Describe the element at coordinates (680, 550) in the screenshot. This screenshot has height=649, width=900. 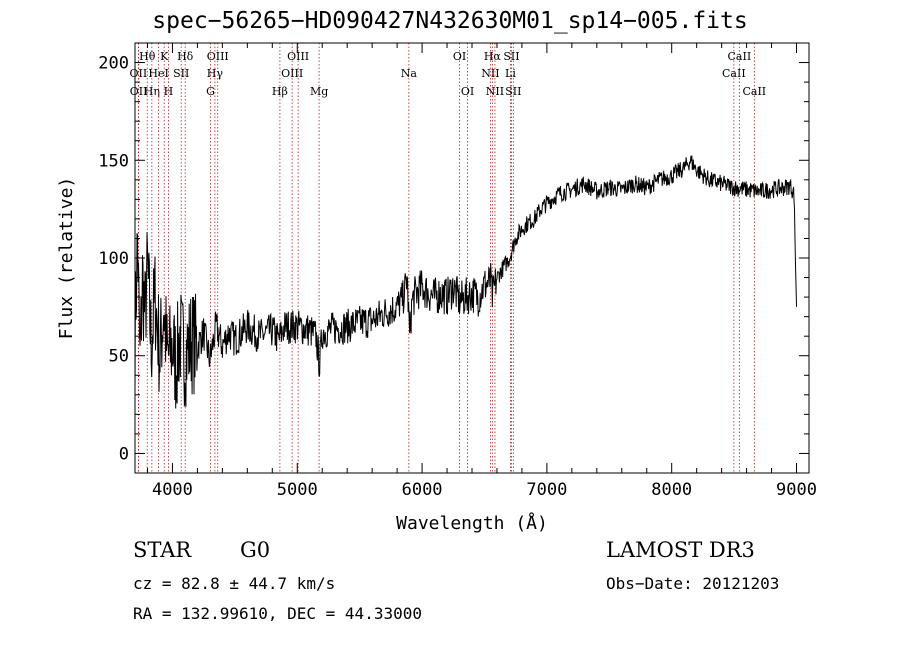
I see `survey-label: LAMOST DR3` at that location.